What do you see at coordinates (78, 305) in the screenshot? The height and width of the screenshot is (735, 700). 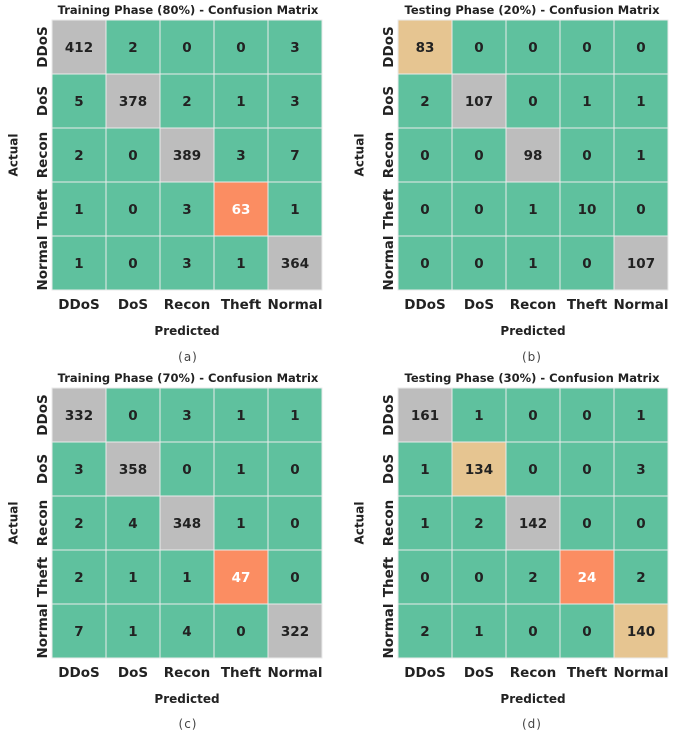 I see `x-tick-label: DDoS` at bounding box center [78, 305].